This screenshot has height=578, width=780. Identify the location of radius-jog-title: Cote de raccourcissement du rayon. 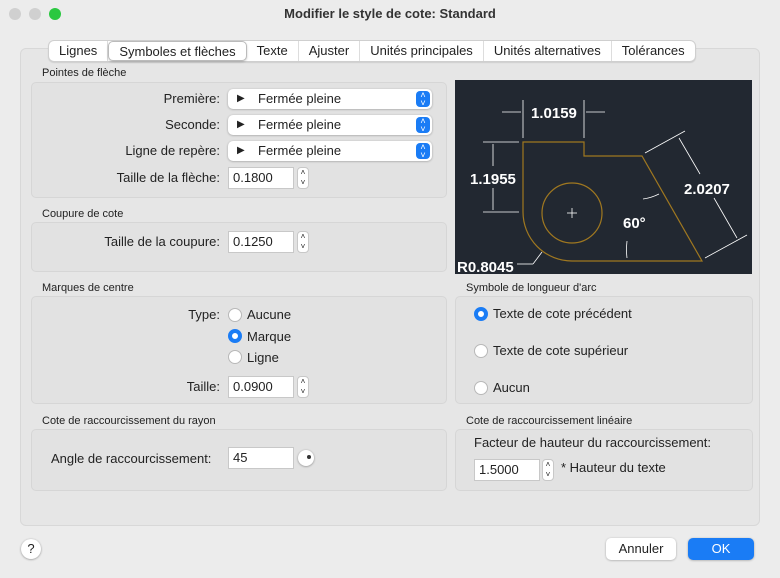
(129, 421).